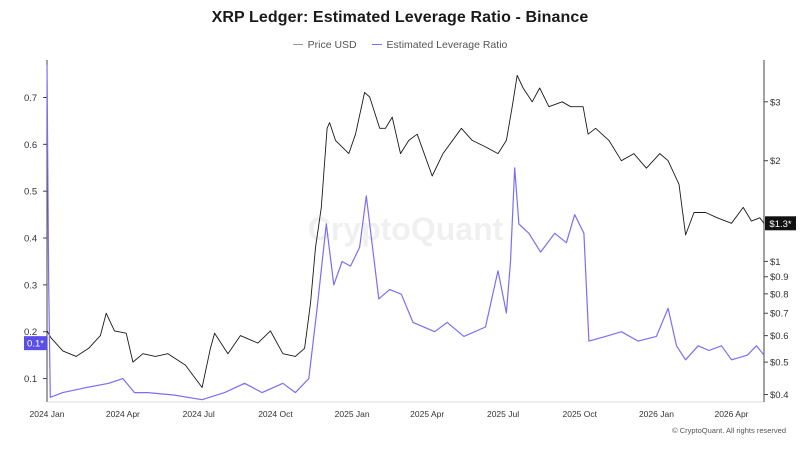 This screenshot has width=800, height=450. I want to click on y-right-tick-label: $0.6, so click(779, 336).